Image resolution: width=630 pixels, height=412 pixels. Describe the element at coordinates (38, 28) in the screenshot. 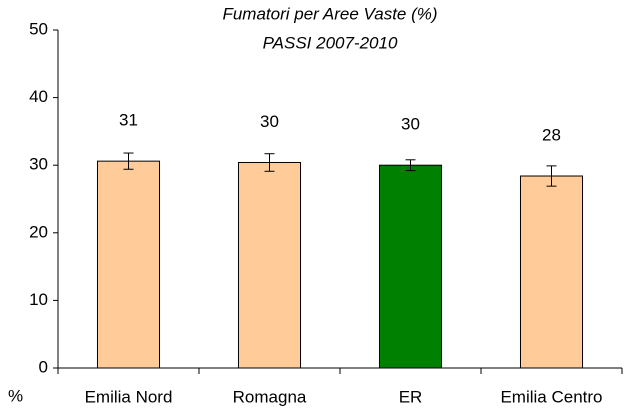

I see `y-tick-label: 50` at that location.